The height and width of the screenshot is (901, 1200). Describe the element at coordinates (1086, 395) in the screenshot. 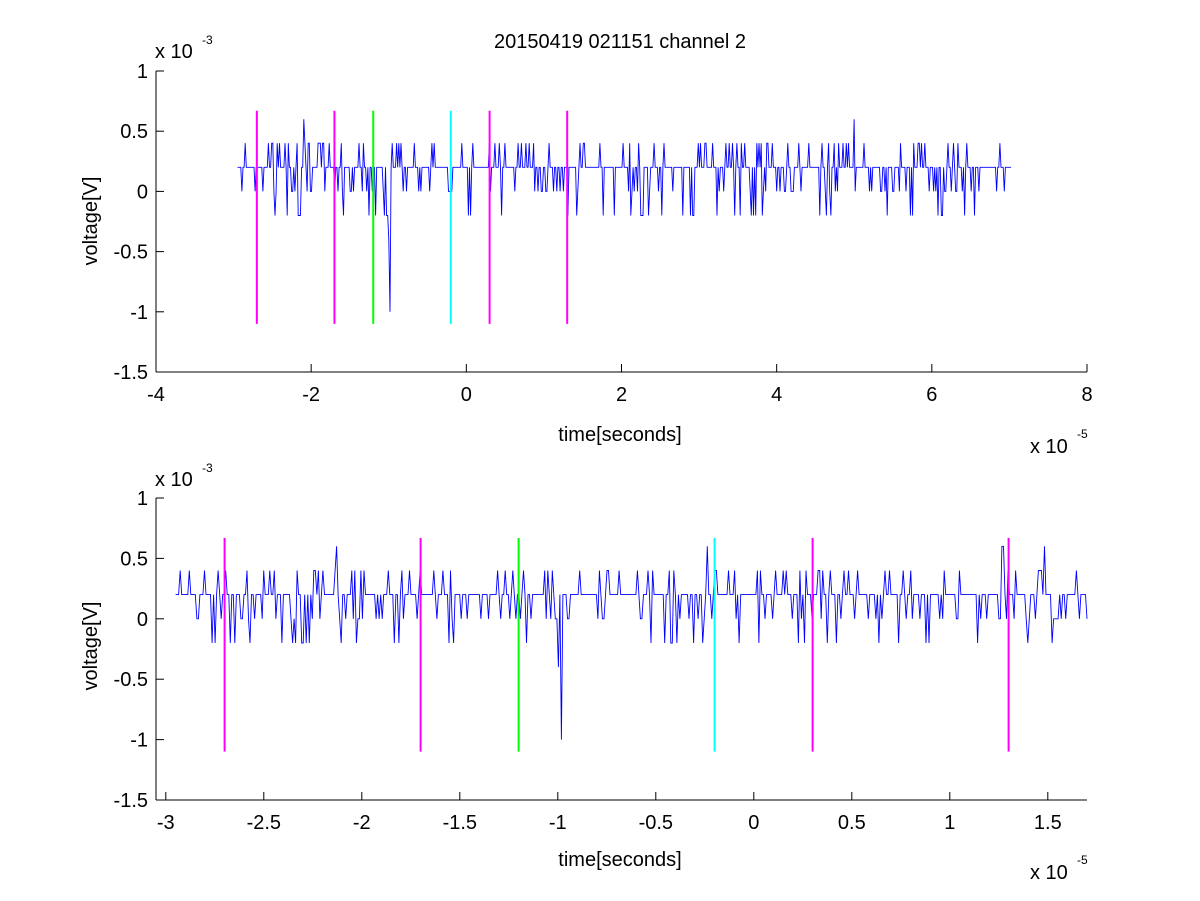

I see `top-x-tick-label: 8` at that location.